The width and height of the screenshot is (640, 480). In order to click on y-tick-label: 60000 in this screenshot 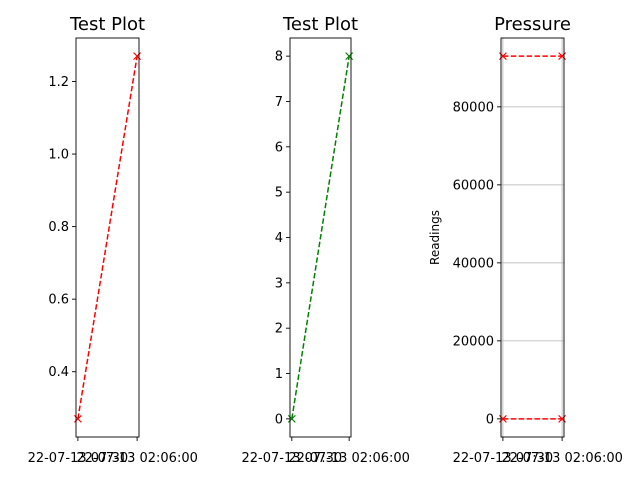, I will do `click(473, 185)`.